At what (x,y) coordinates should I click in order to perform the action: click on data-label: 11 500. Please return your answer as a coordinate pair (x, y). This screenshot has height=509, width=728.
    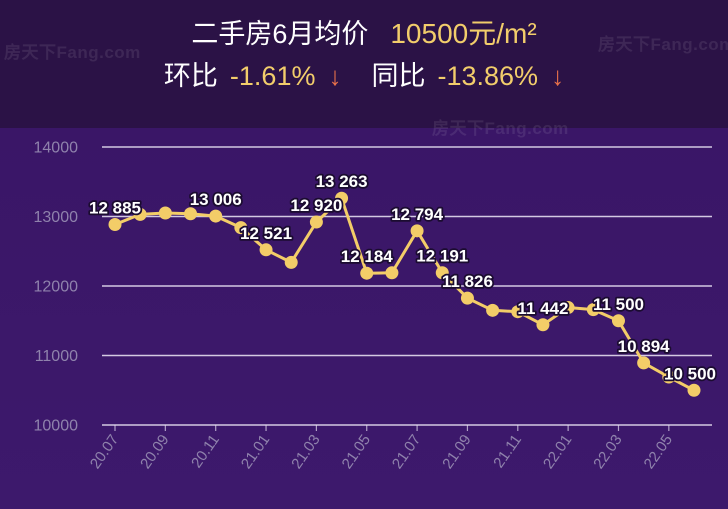
    Looking at the image, I should click on (618, 304).